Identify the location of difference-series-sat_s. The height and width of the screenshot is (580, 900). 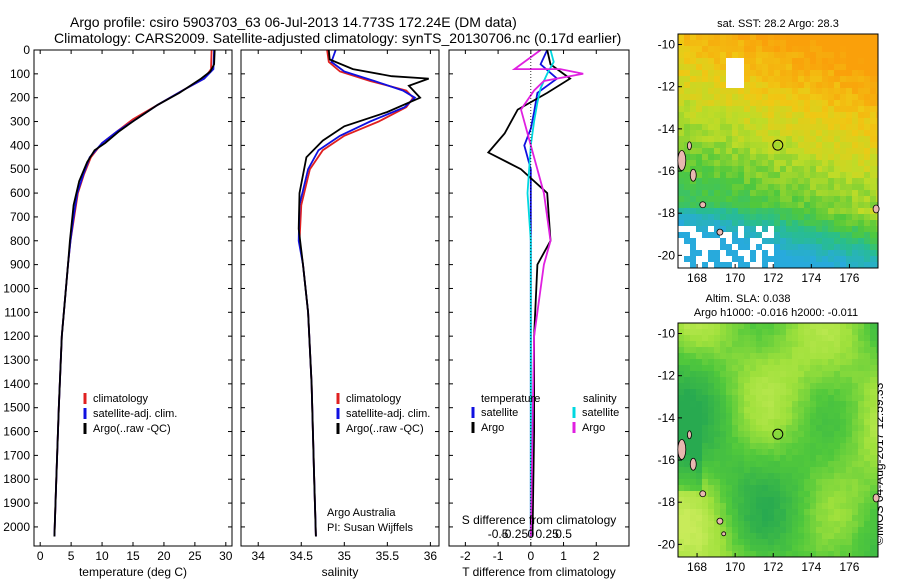
(540, 293).